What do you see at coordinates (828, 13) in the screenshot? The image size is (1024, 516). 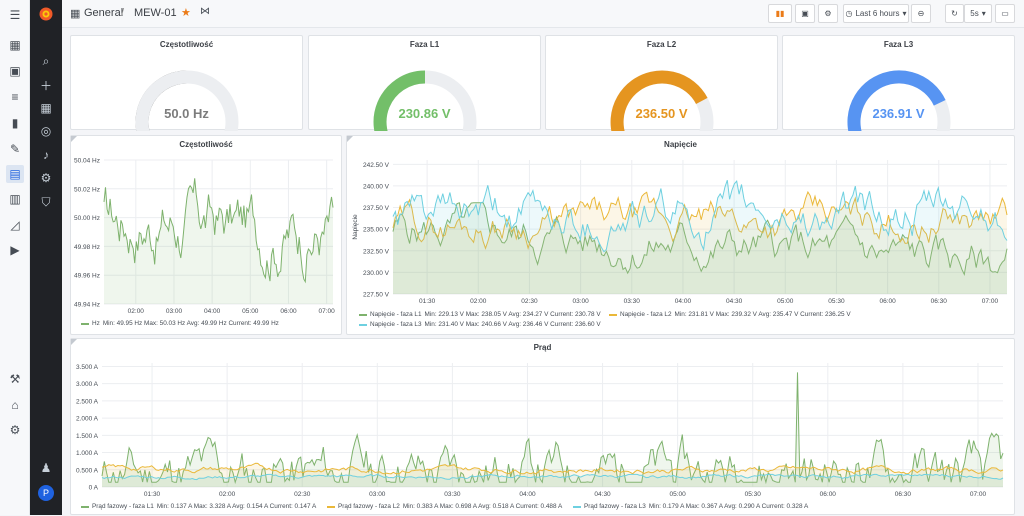 I see `settings-button: ⚙` at bounding box center [828, 13].